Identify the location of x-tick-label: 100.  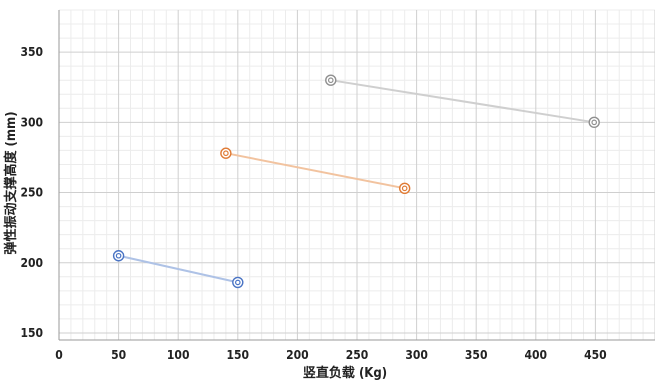
(178, 355).